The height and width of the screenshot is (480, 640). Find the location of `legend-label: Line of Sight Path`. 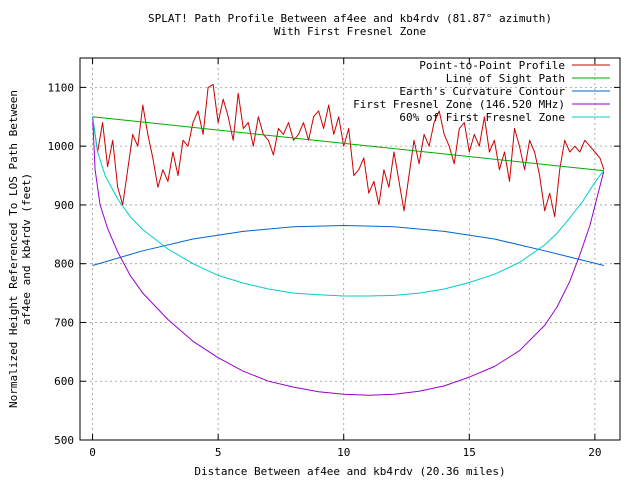

legend-label: Line of Sight Path is located at coordinates (505, 78).